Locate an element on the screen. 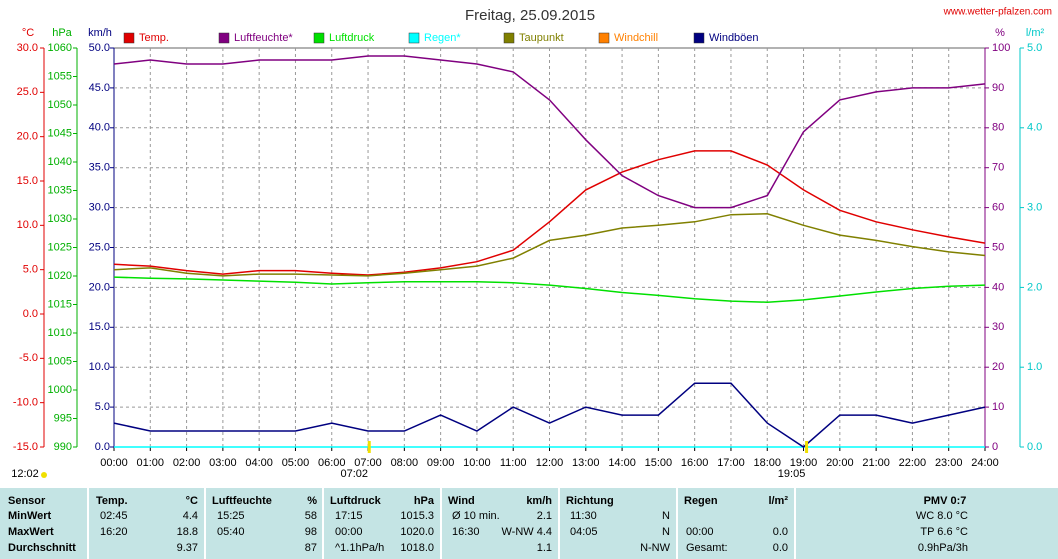  legend-label: Taupunkt is located at coordinates (541, 38).